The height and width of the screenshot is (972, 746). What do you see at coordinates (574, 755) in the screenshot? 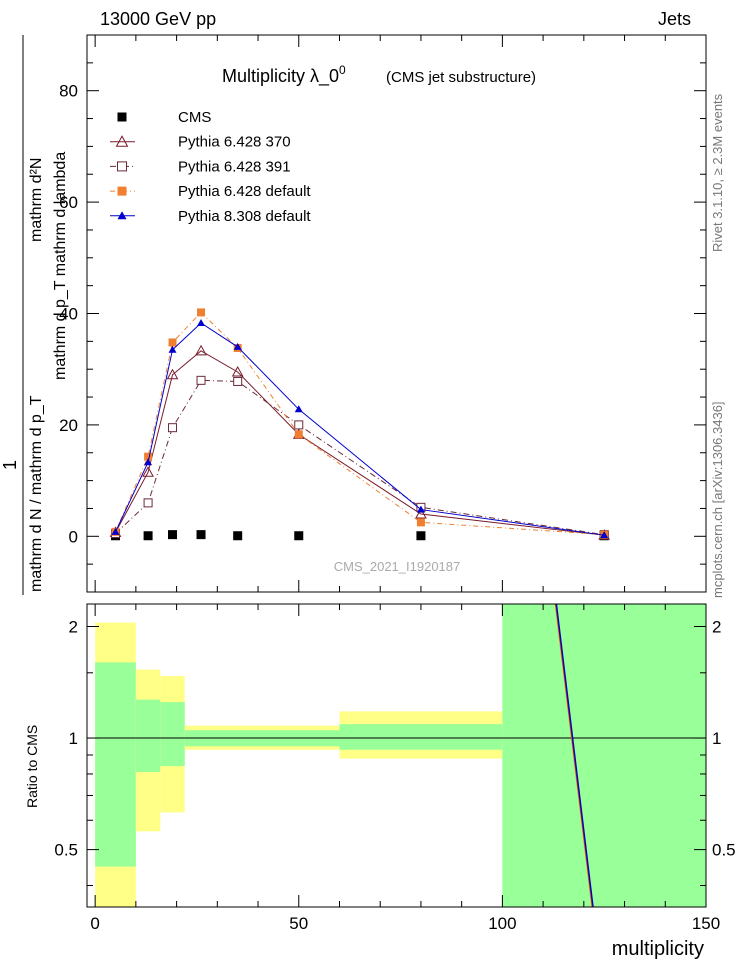
I see `ratio-mc-line` at bounding box center [574, 755].